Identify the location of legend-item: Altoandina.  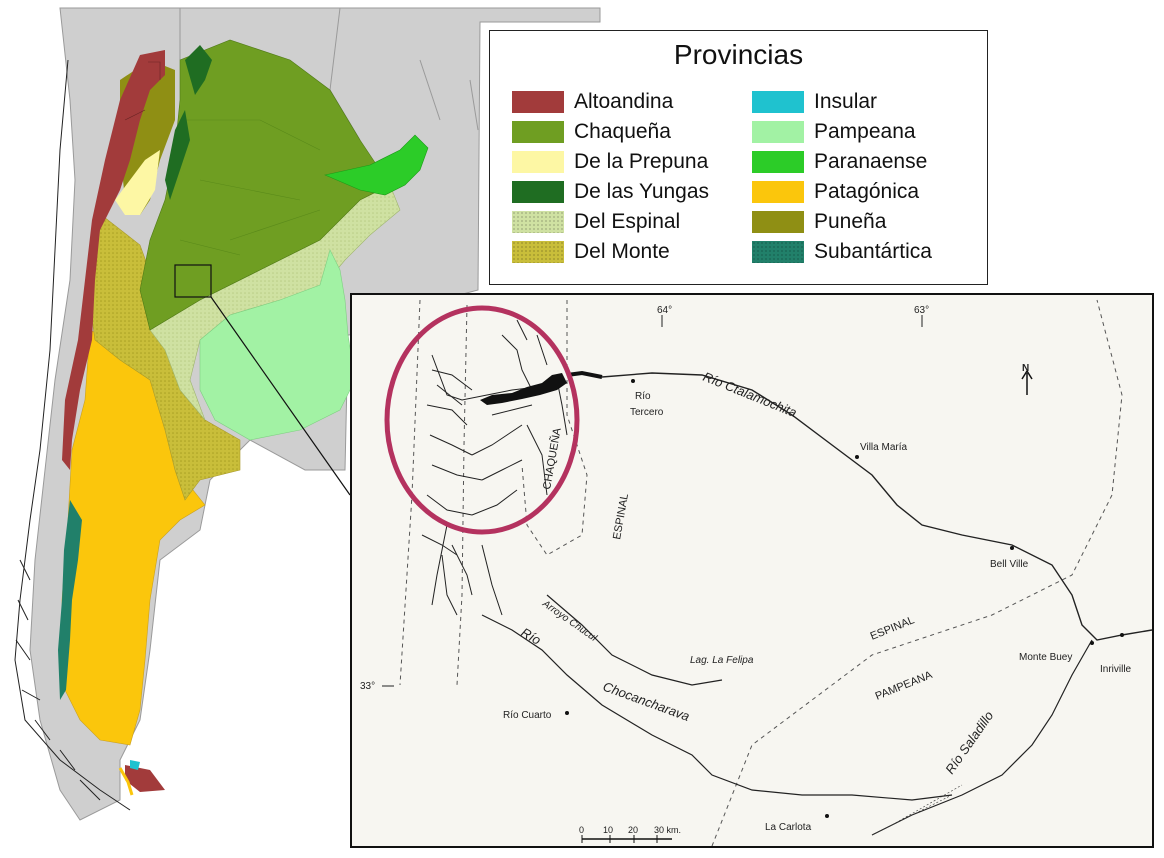
(592, 102).